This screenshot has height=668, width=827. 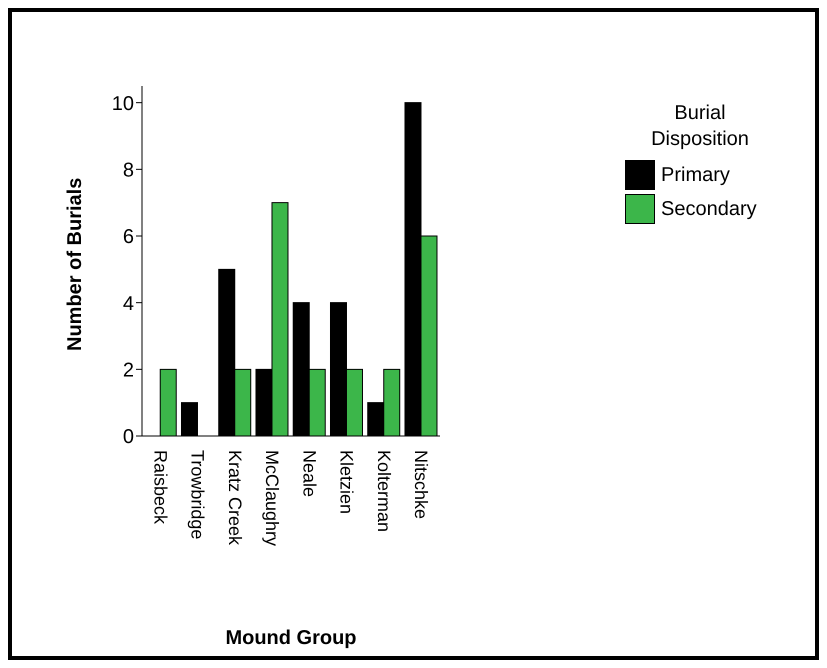 I want to click on y-tick-label: 10, so click(x=123, y=103).